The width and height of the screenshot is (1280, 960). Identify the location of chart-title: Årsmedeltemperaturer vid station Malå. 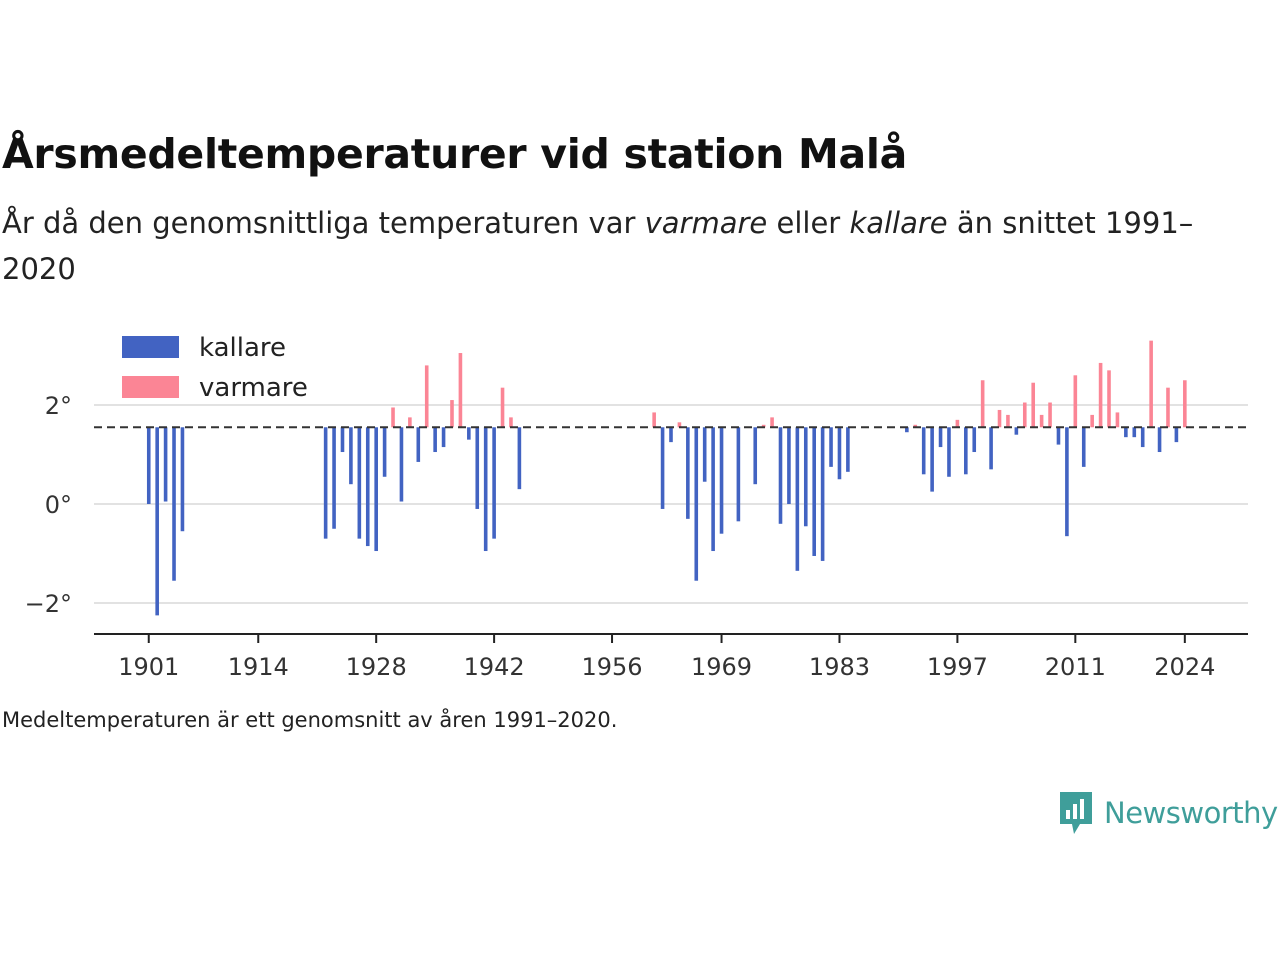
(455, 154).